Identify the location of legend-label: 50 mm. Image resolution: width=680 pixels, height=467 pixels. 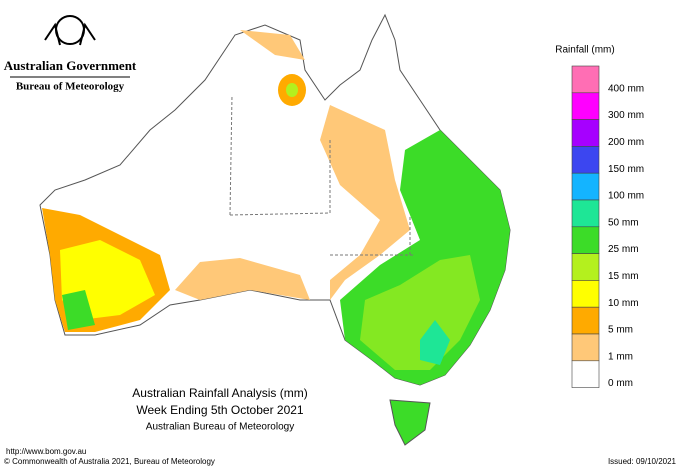
(623, 222).